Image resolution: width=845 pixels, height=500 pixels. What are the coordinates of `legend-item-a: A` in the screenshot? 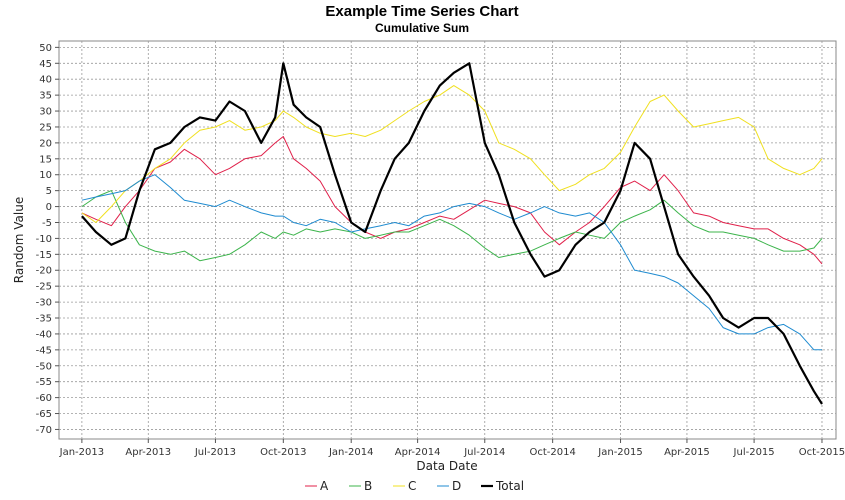 It's located at (317, 486).